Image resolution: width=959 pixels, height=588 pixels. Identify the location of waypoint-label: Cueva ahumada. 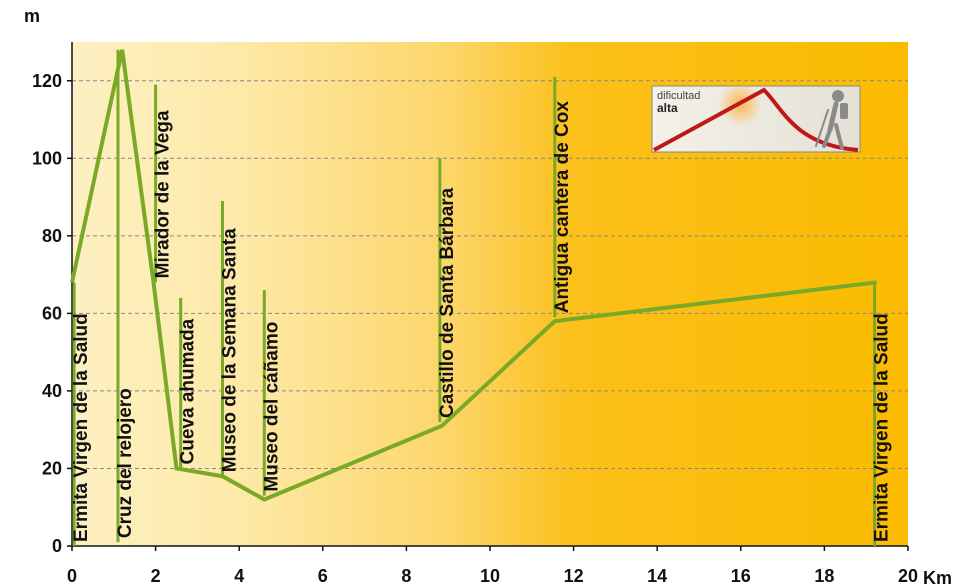
(188, 391).